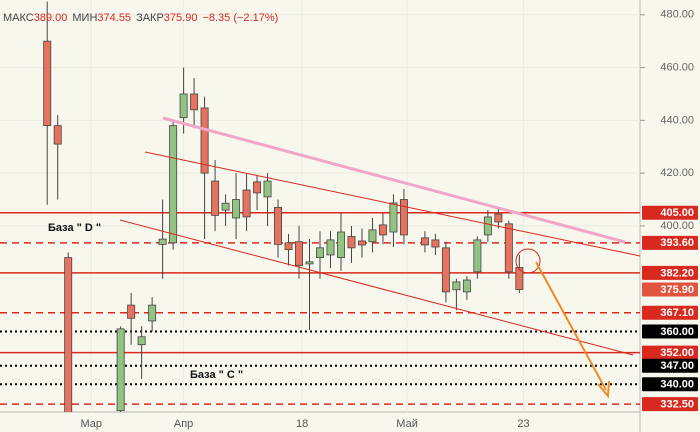 The width and height of the screenshot is (700, 432). What do you see at coordinates (677, 366) in the screenshot?
I see `price-badge-label: 347.00` at bounding box center [677, 366].